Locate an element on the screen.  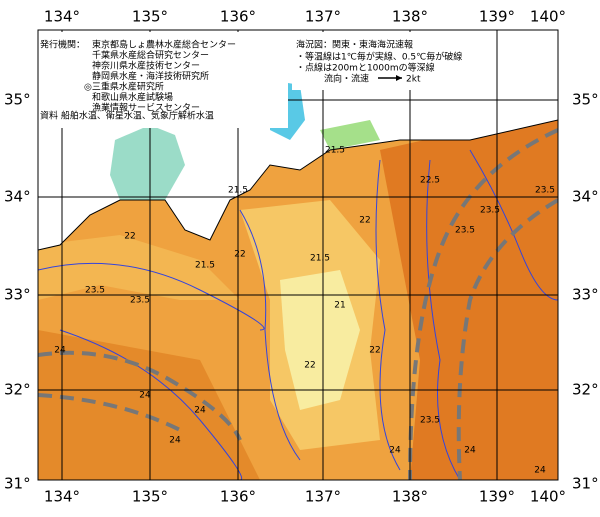
chart-name: 海況図：関東・東海海況速報 is located at coordinates (354, 45).